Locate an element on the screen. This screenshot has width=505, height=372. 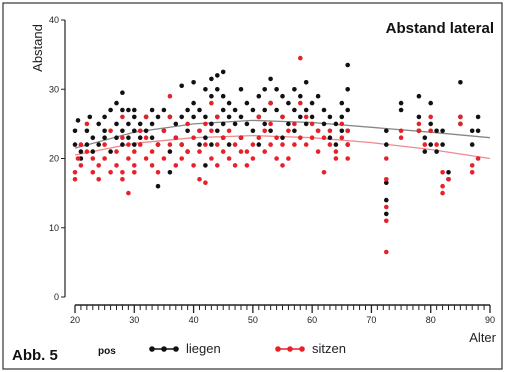
legend-marker-sitzen is located at coordinates (302, 349).